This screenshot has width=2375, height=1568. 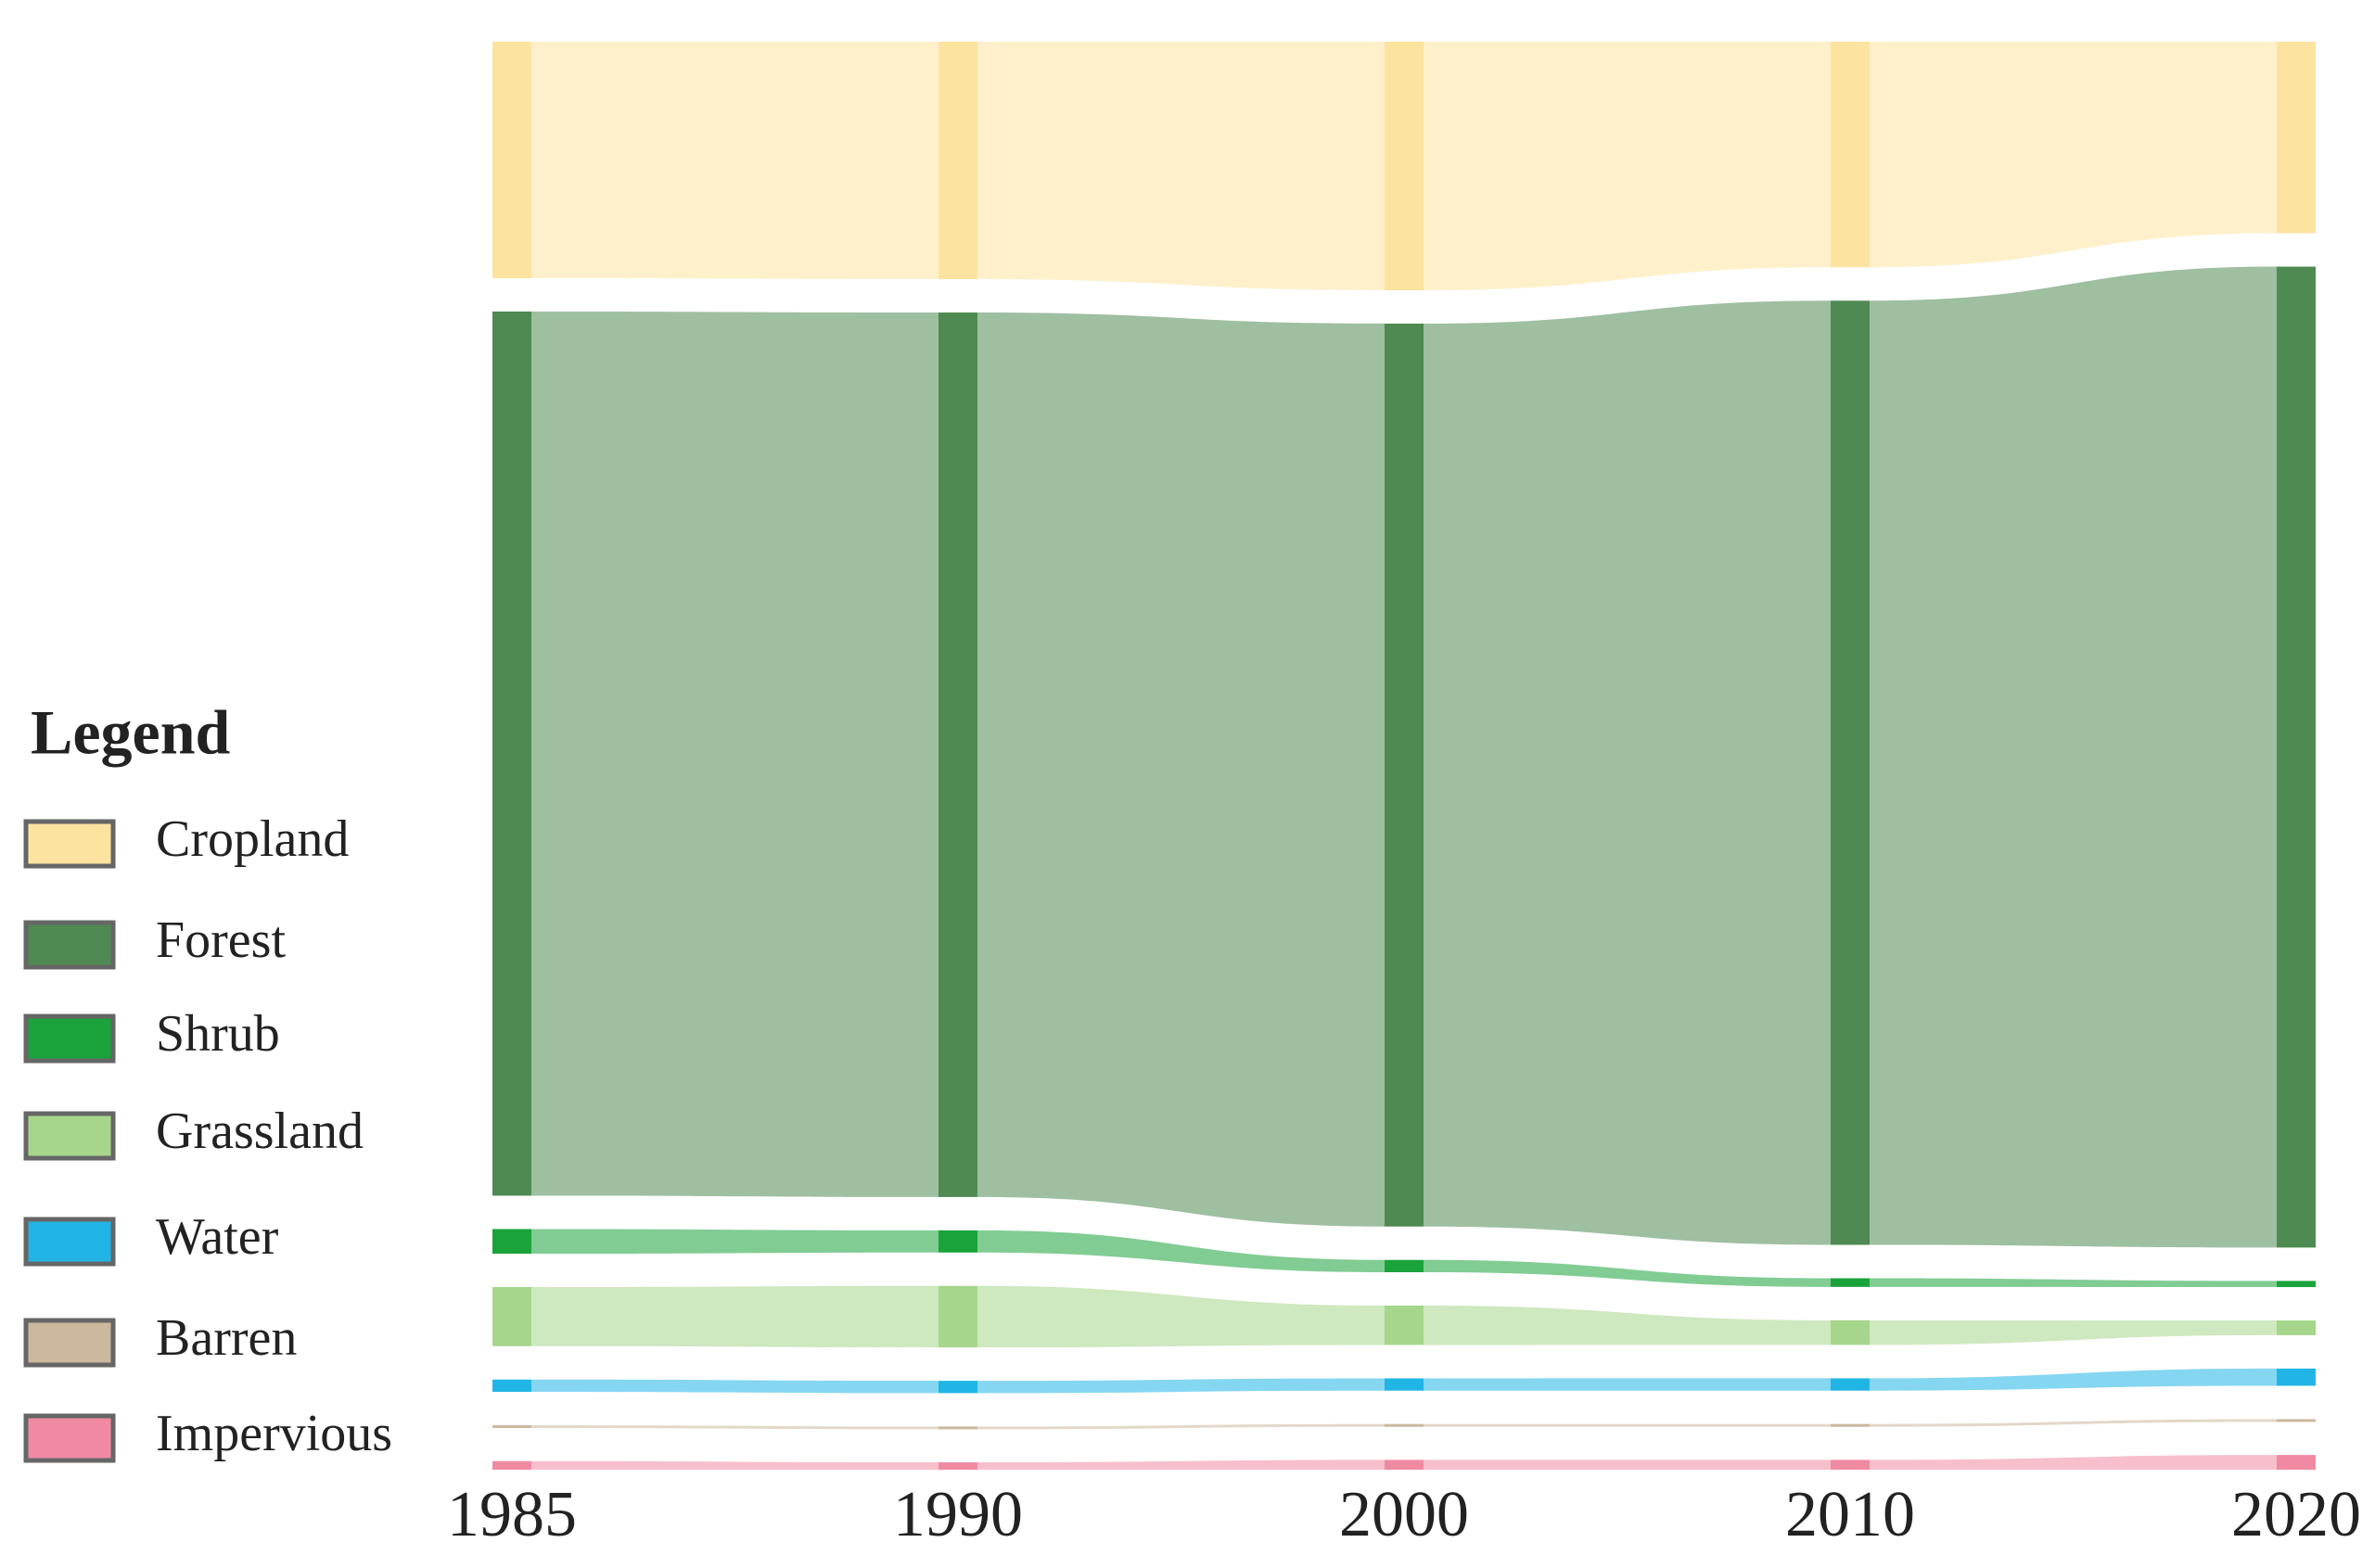 I want to click on x-tick-label: 1985, so click(x=512, y=1514).